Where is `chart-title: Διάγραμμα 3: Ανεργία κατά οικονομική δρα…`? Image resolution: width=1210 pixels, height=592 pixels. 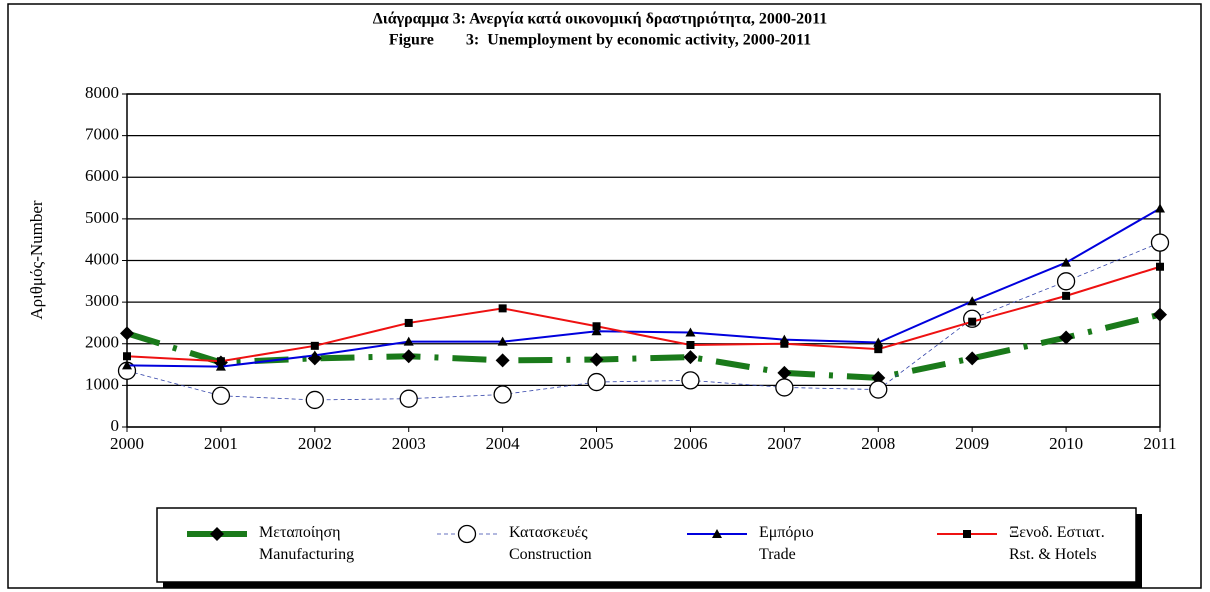 chart-title: Διάγραμμα 3: Ανεργία κατά οικονομική δρα… is located at coordinates (600, 19).